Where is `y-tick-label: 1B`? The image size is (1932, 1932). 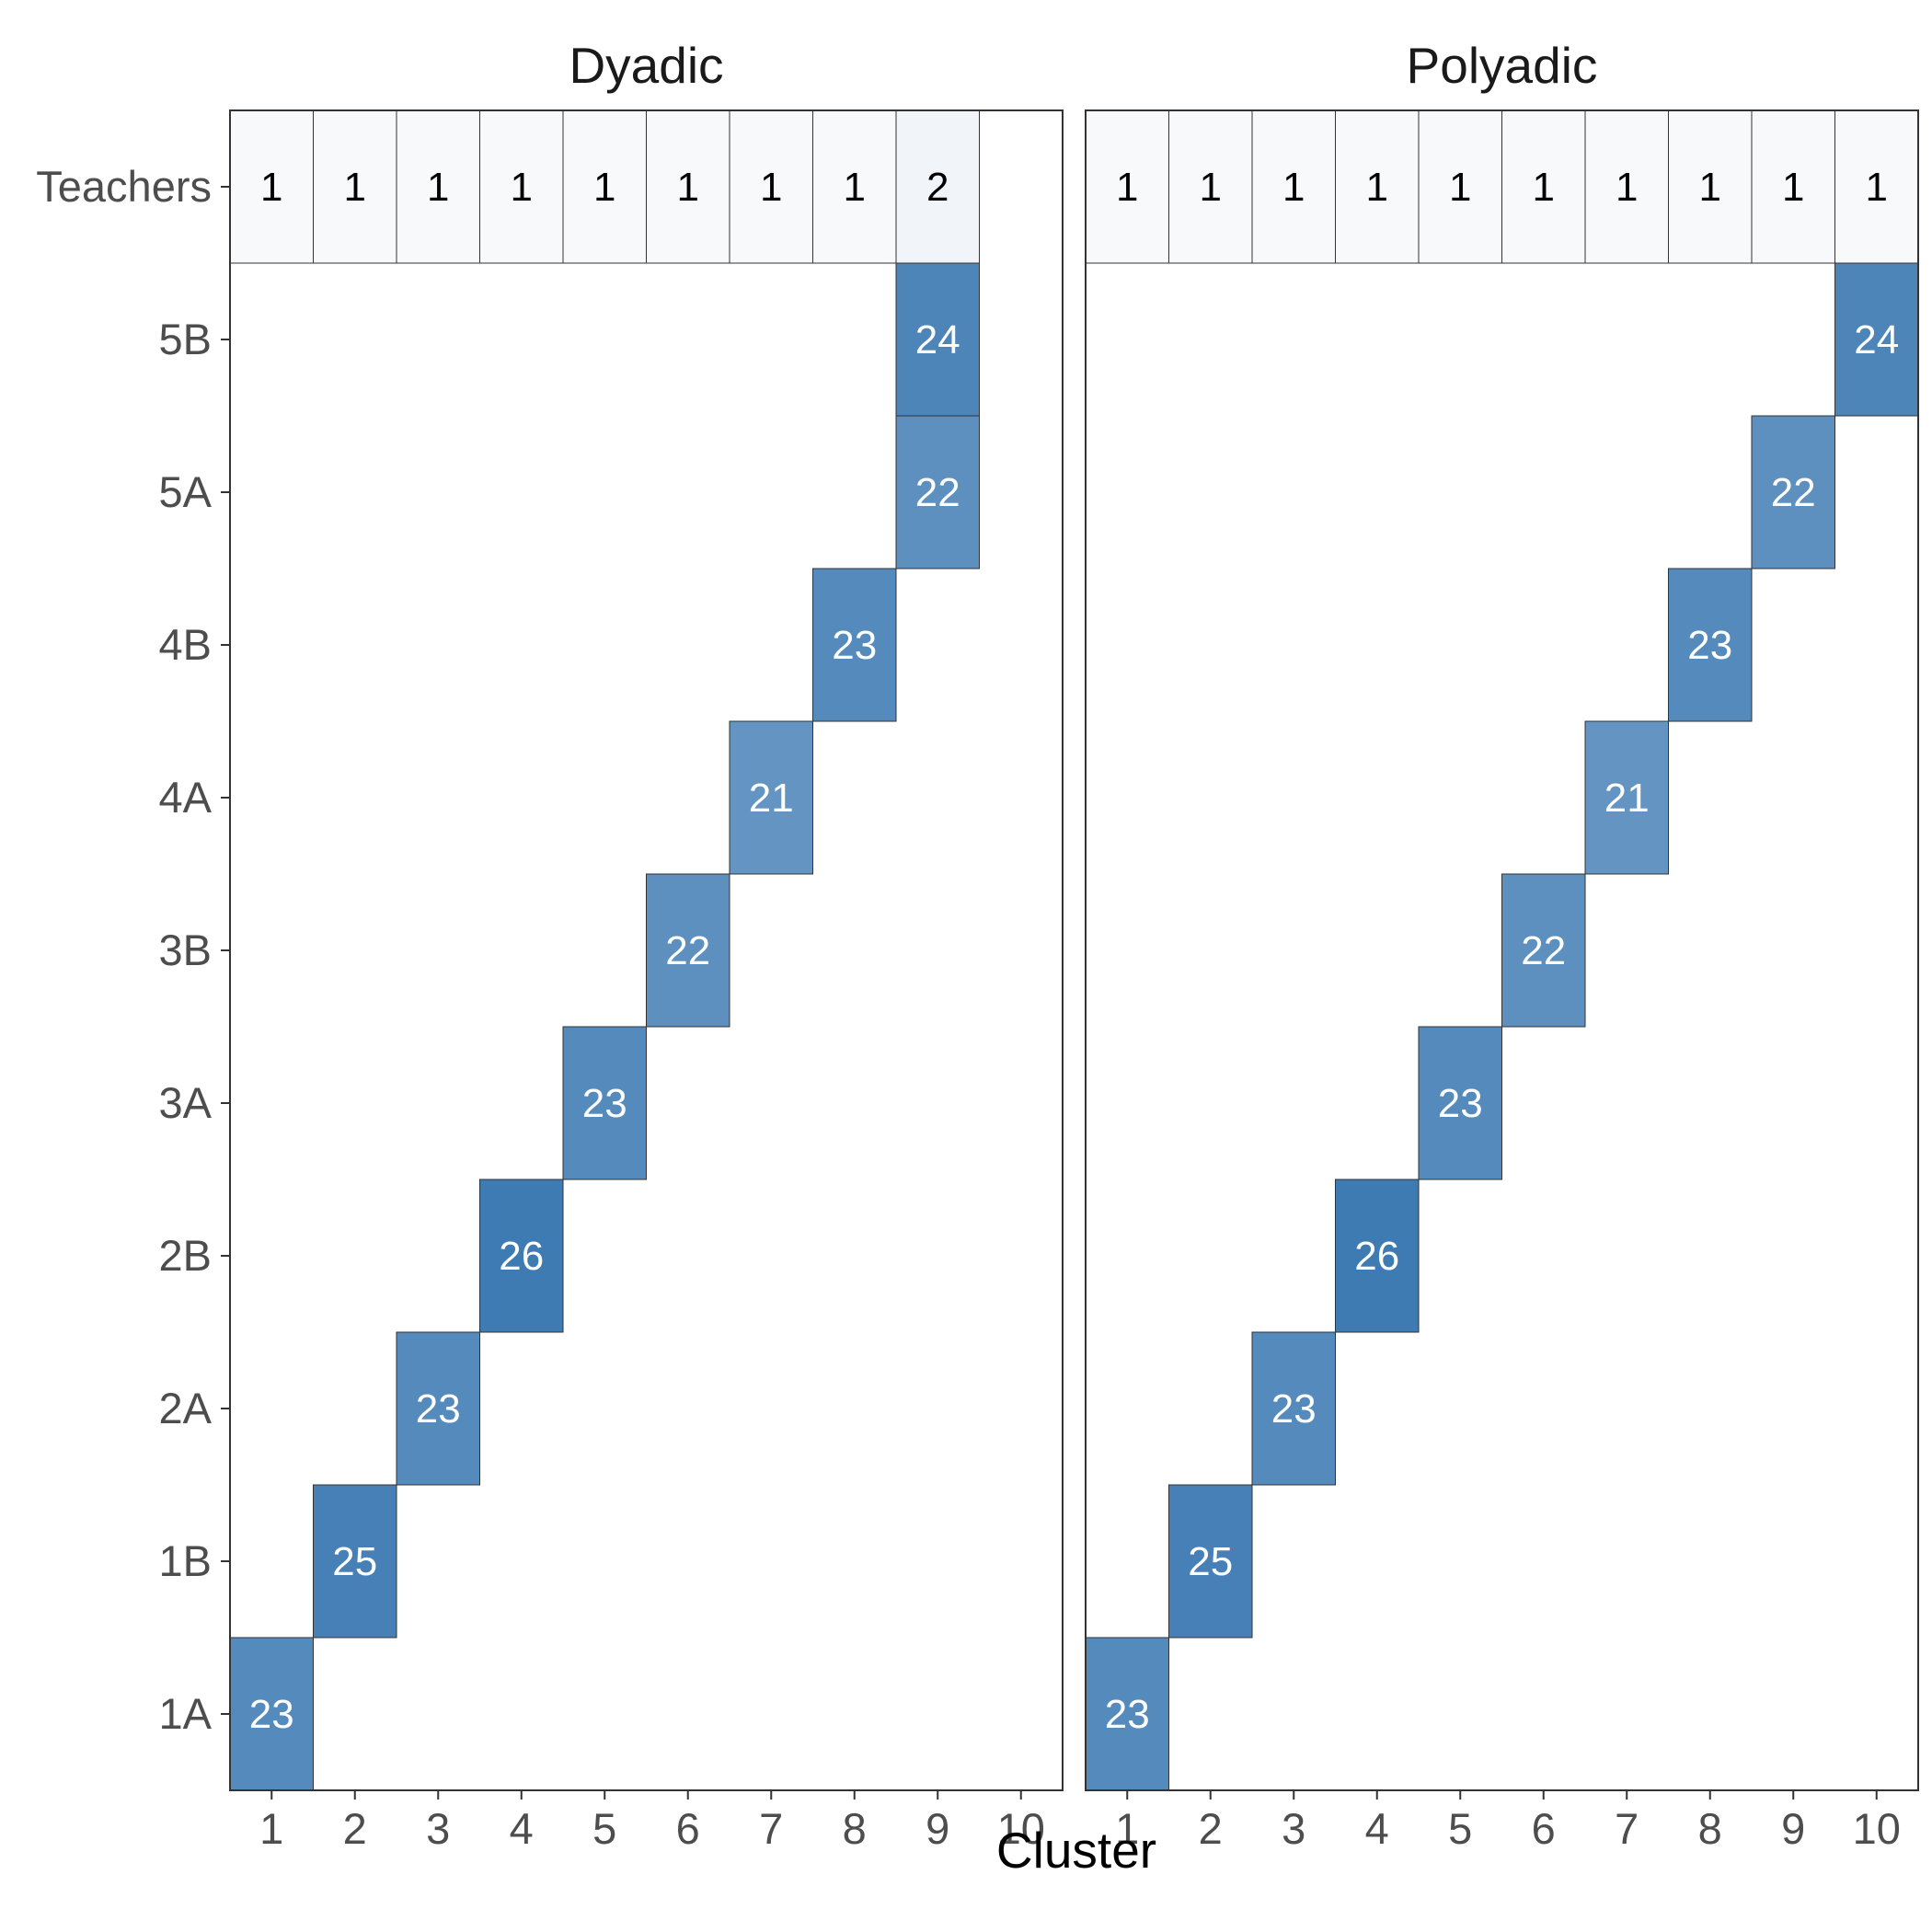
y-tick-label: 1B is located at coordinates (186, 1560).